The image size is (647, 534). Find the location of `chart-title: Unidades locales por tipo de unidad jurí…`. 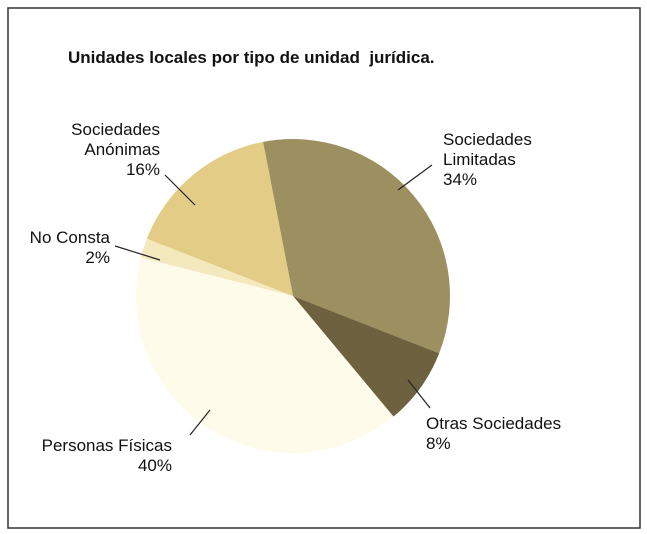

chart-title: Unidades locales por tipo de unidad jurí… is located at coordinates (251, 57).